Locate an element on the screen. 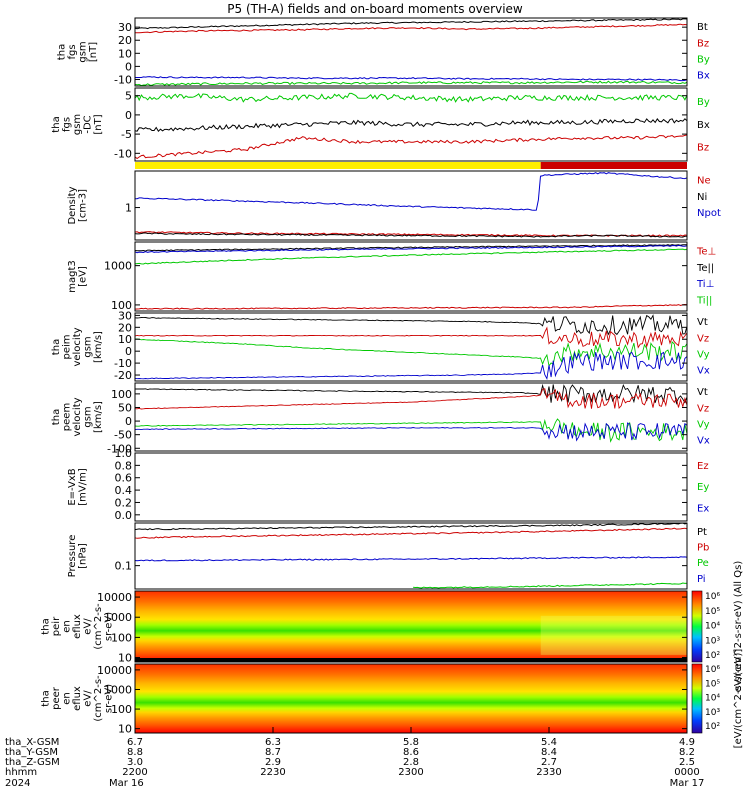 The height and width of the screenshot is (800, 750). y-tick-label: 1000 is located at coordinates (118, 266).